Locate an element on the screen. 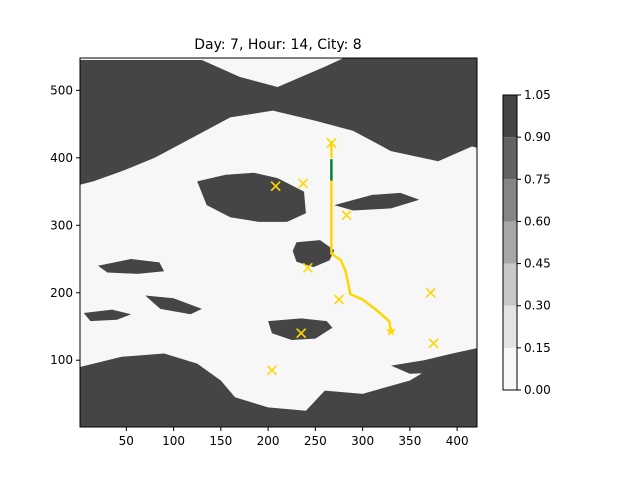 The image size is (640, 480). colorbar-tick-label: 0.15 is located at coordinates (537, 348).